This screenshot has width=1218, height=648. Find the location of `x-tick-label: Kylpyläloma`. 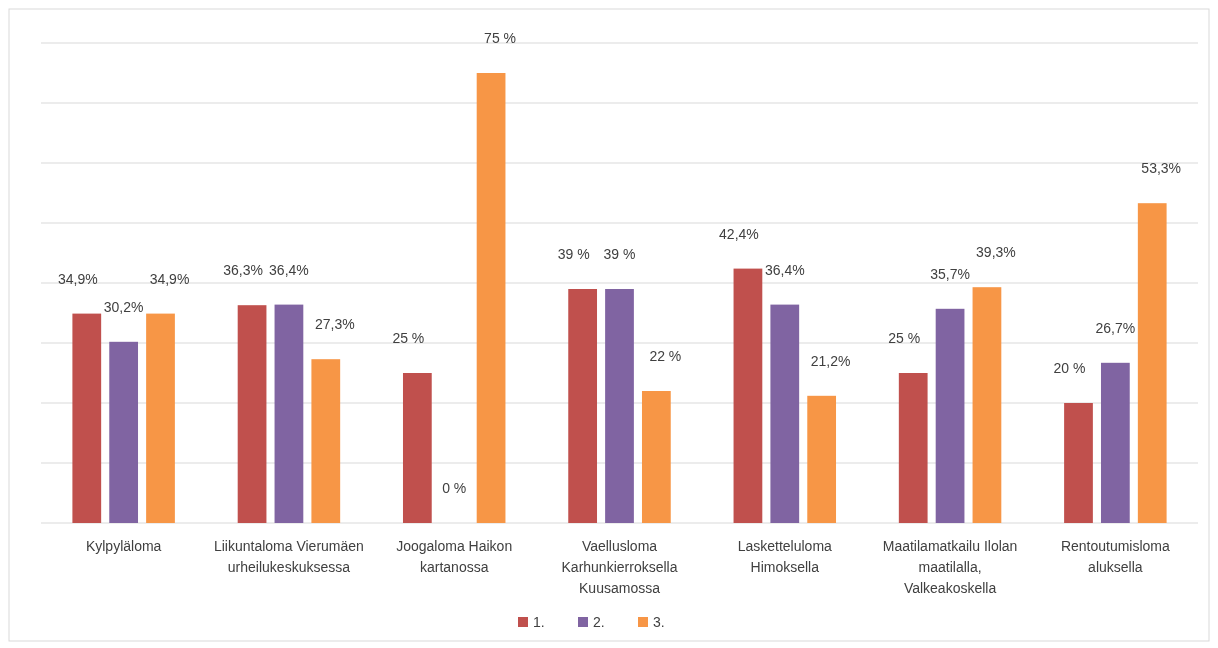

x-tick-label: Kylpyläloma is located at coordinates (123, 546).